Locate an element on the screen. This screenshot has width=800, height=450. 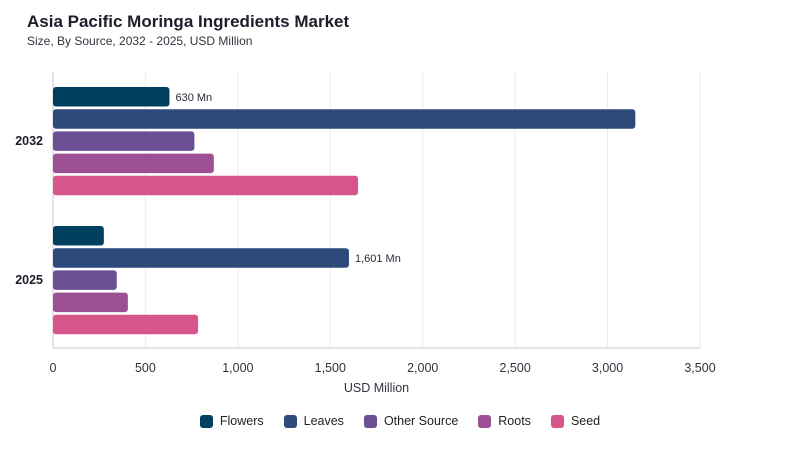
x-axis-label: USD Million is located at coordinates (376, 388).